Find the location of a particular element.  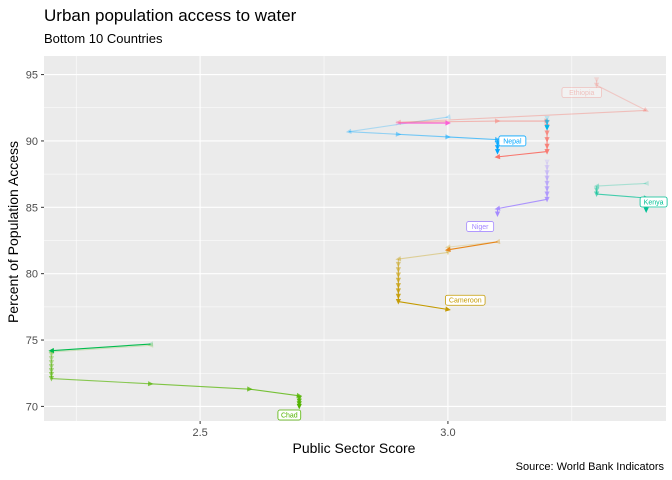

country-label-nepal: Nepal is located at coordinates (512, 141).